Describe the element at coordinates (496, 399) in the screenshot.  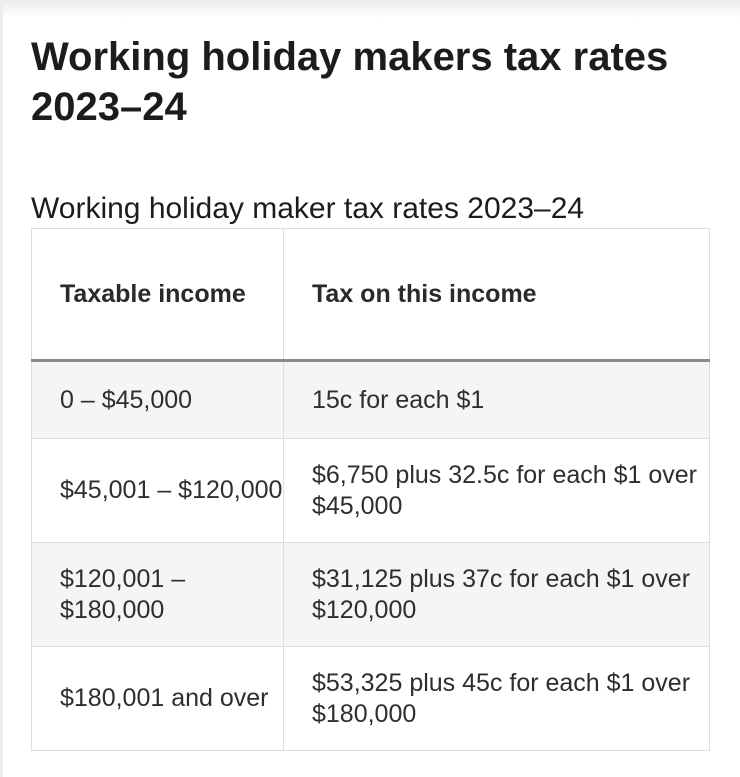
I see `tax-amount-cell: 15c for each $1` at that location.